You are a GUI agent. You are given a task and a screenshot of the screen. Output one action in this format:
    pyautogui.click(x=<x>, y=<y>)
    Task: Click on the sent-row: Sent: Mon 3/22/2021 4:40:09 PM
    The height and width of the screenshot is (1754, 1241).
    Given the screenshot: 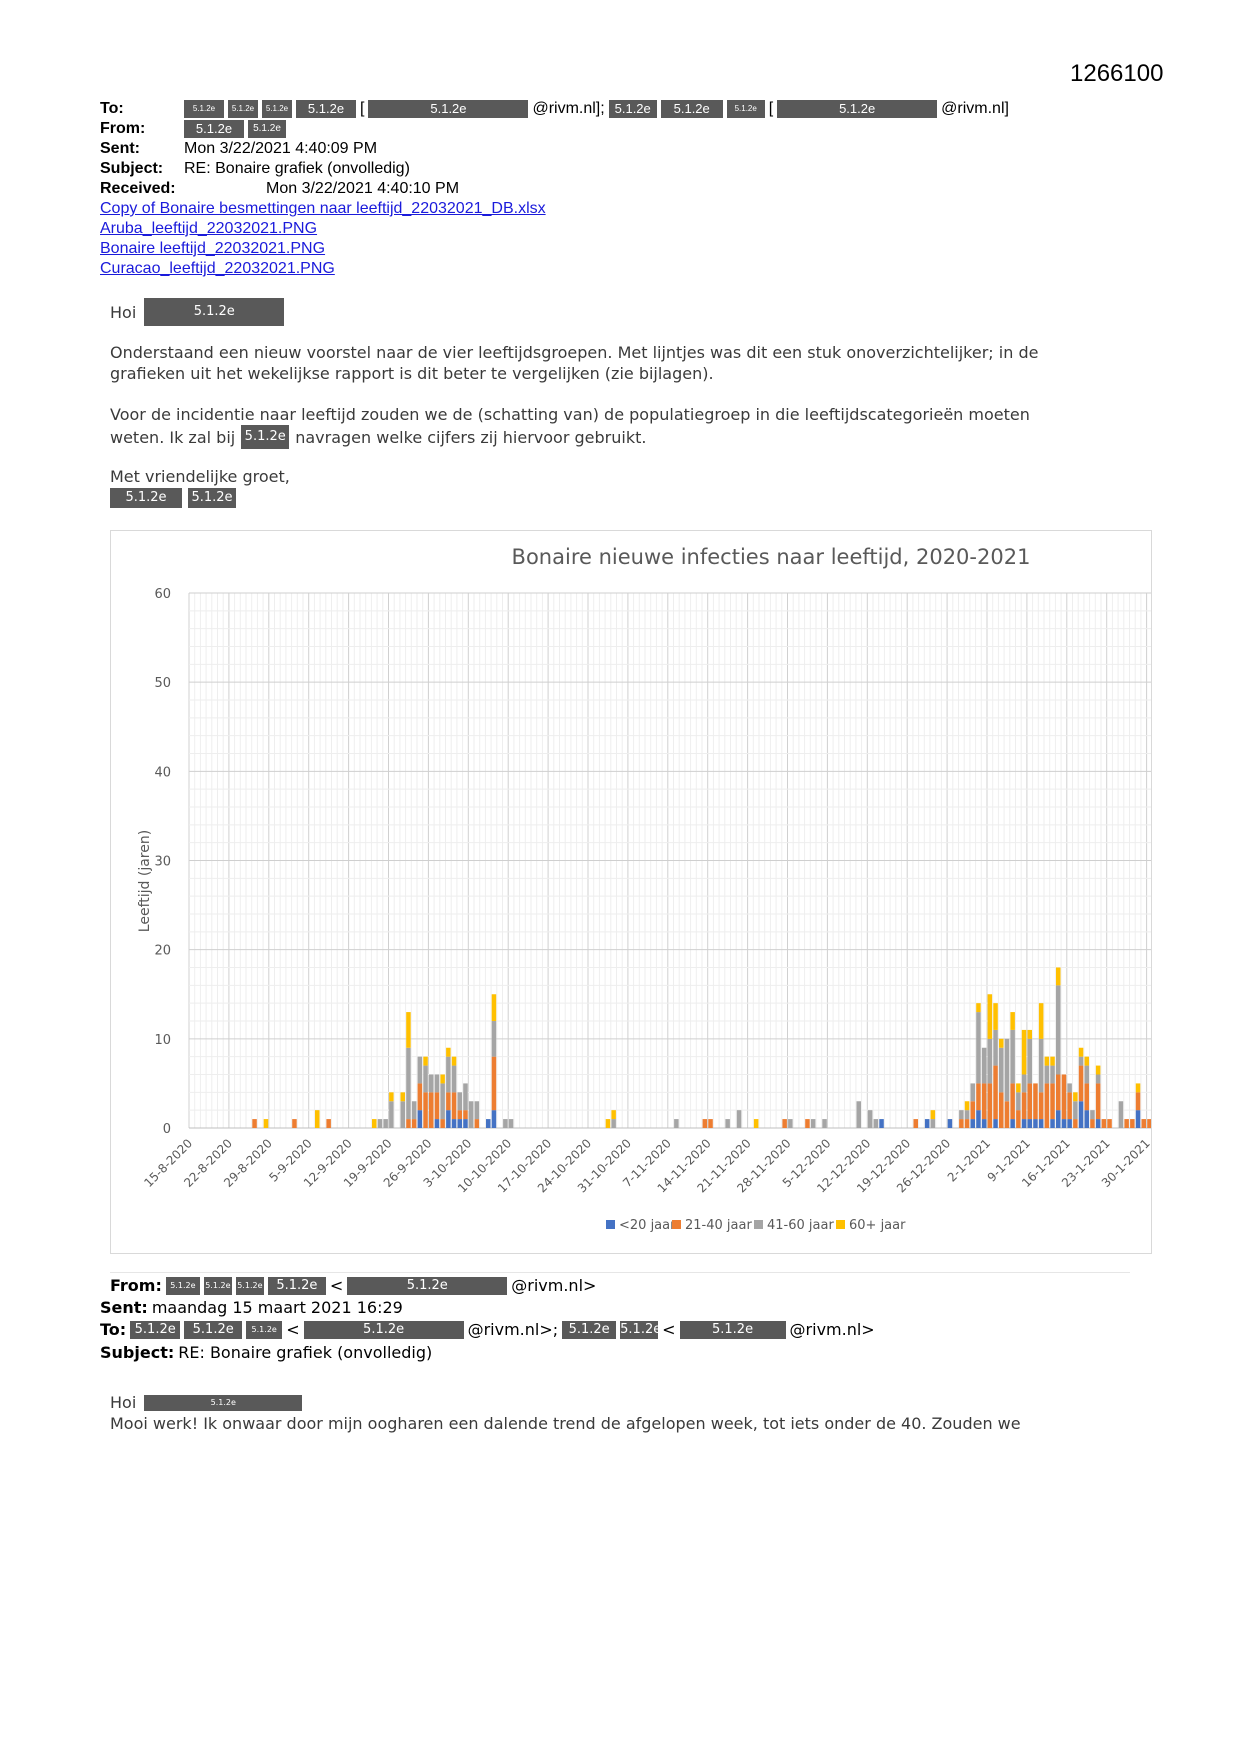 What is the action you would take?
    pyautogui.click(x=238, y=149)
    